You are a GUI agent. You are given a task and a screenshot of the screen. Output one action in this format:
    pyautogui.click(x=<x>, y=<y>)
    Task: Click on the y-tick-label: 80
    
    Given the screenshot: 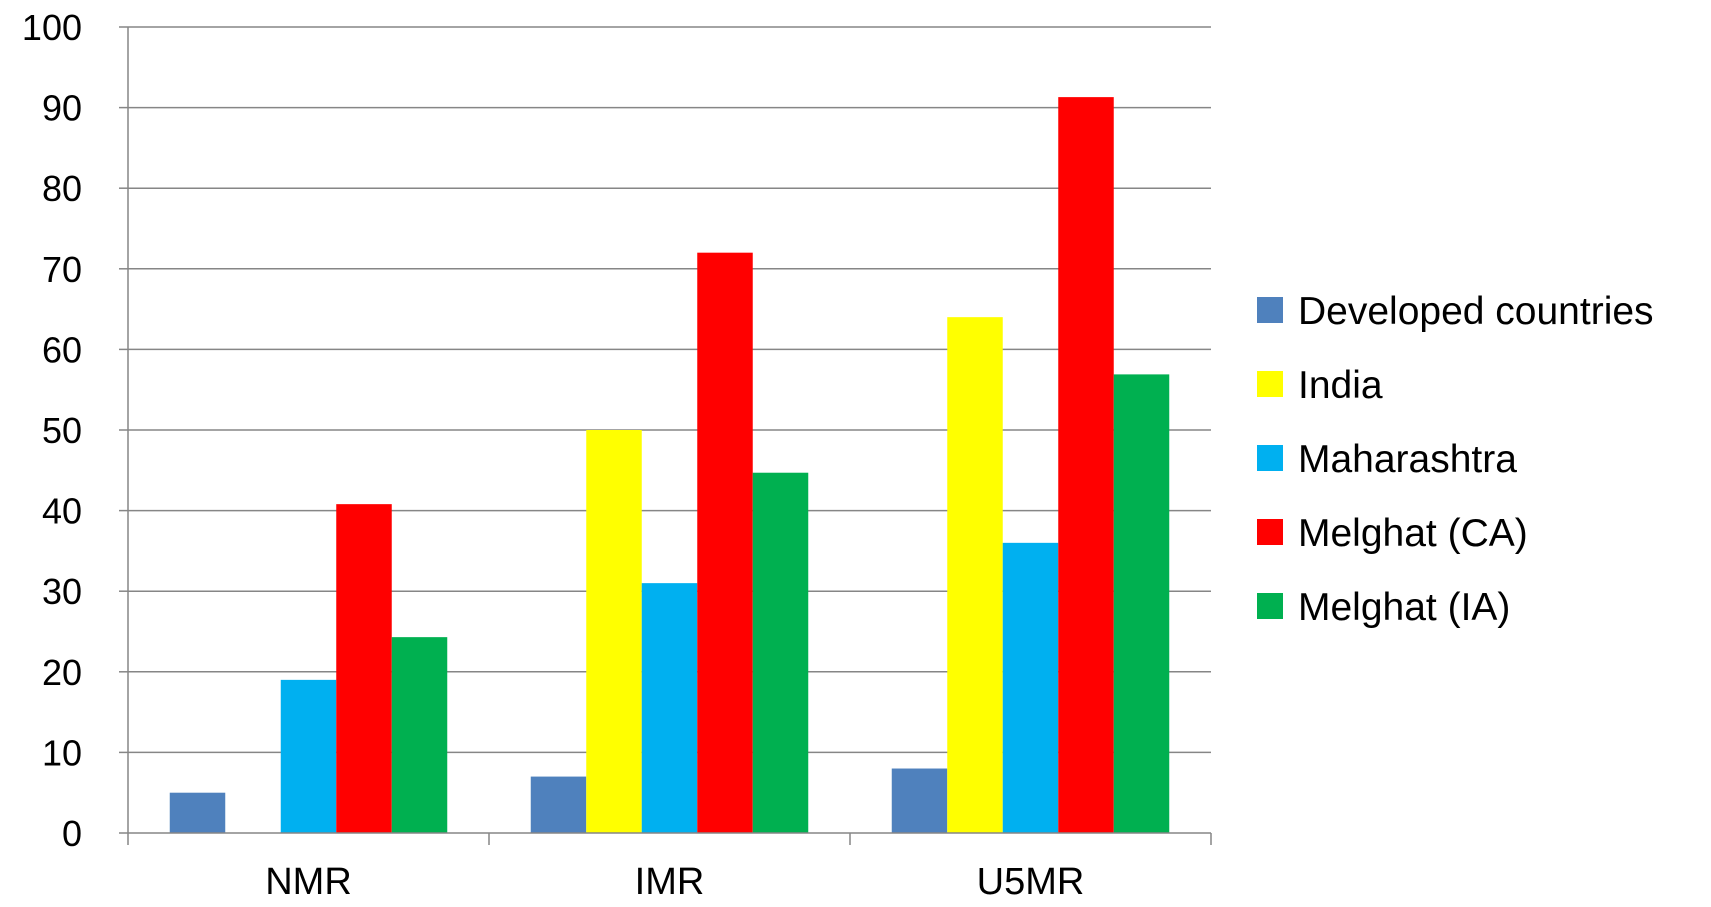 What is the action you would take?
    pyautogui.click(x=62, y=188)
    